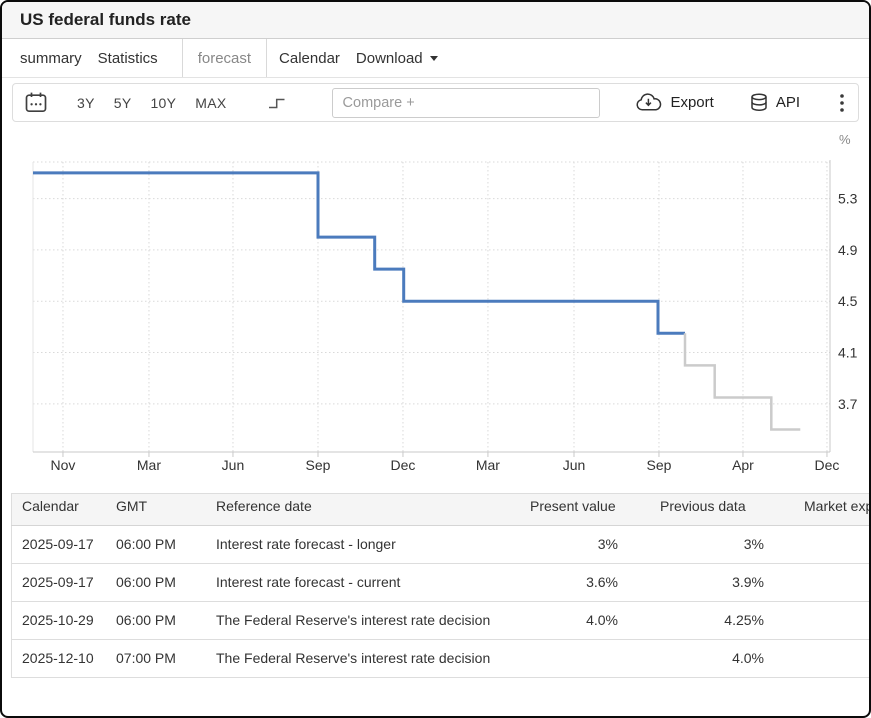 The image size is (871, 718). Describe the element at coordinates (848, 199) in the screenshot. I see `y-axis-label: 5.3` at that location.